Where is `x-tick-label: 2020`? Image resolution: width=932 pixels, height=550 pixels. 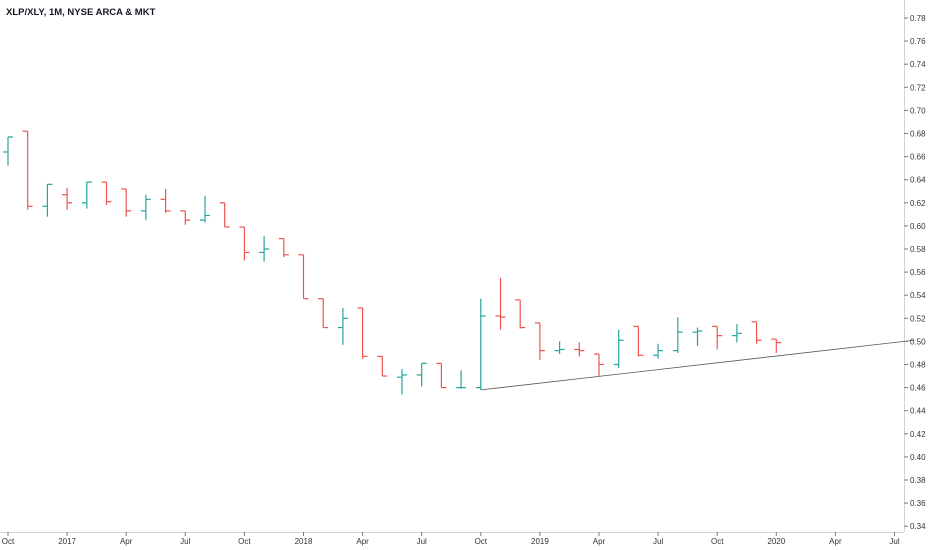 x-tick-label: 2020 is located at coordinates (776, 541).